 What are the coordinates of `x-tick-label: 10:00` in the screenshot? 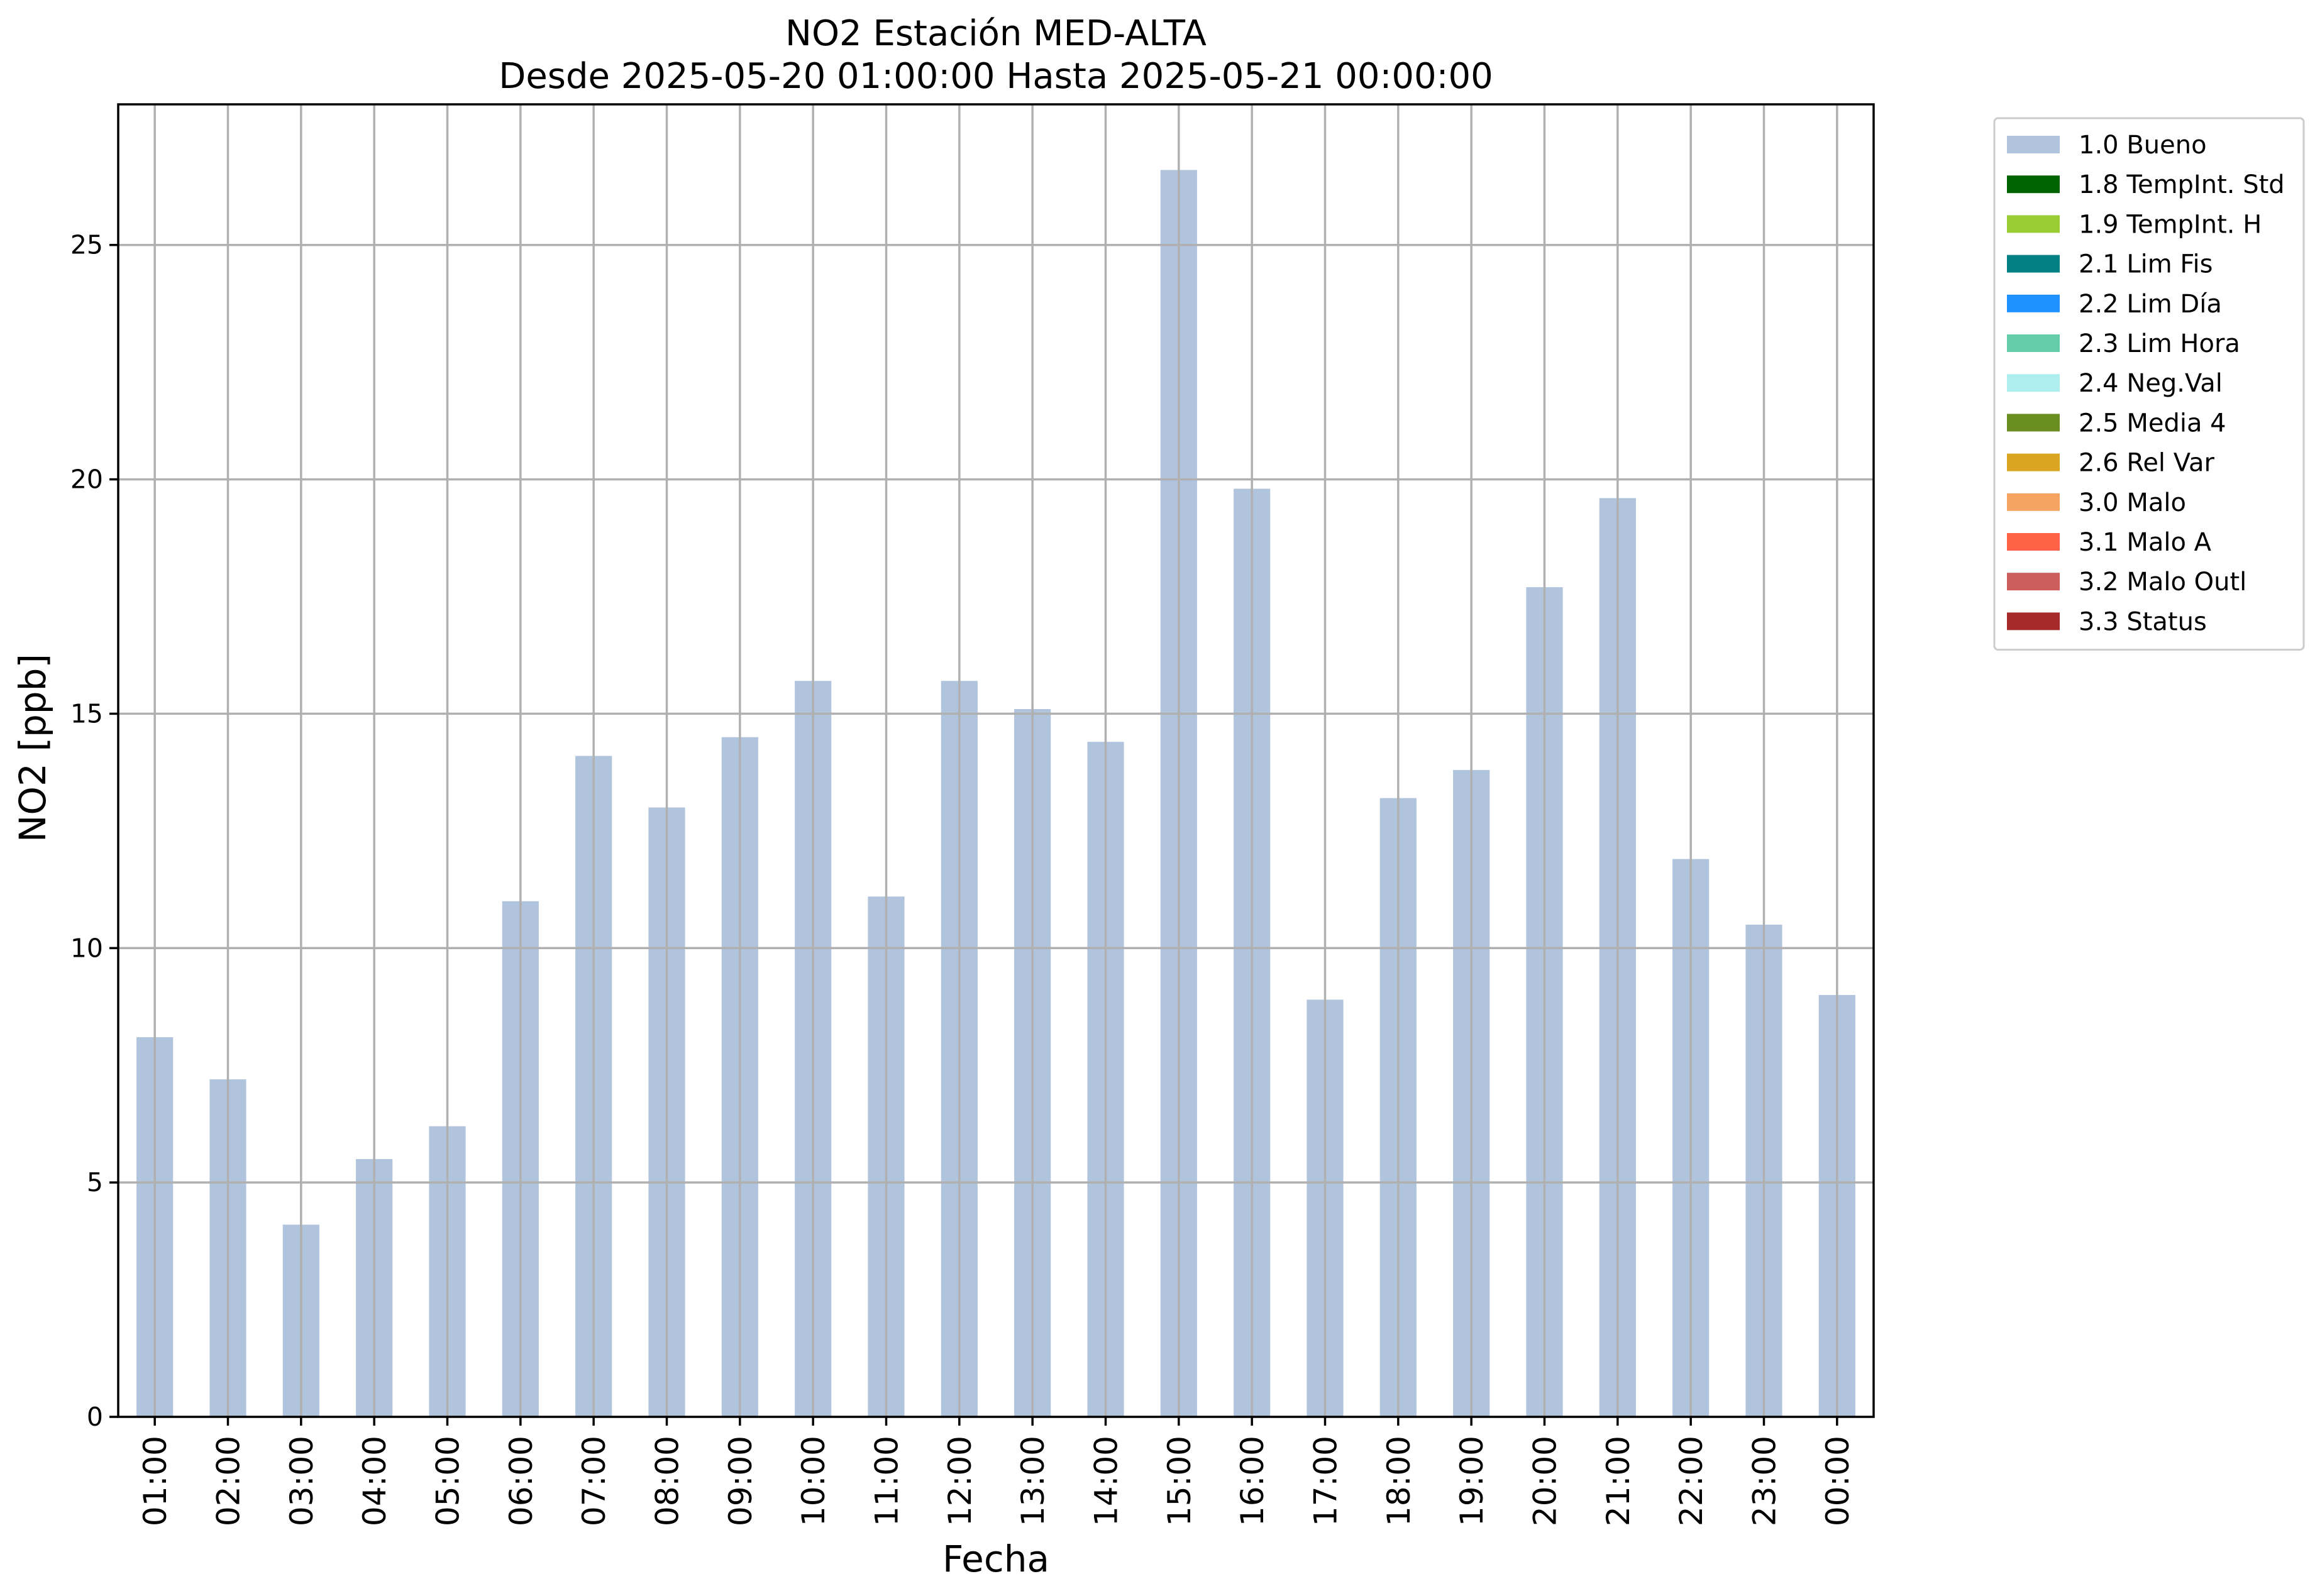 It's located at (813, 1481).